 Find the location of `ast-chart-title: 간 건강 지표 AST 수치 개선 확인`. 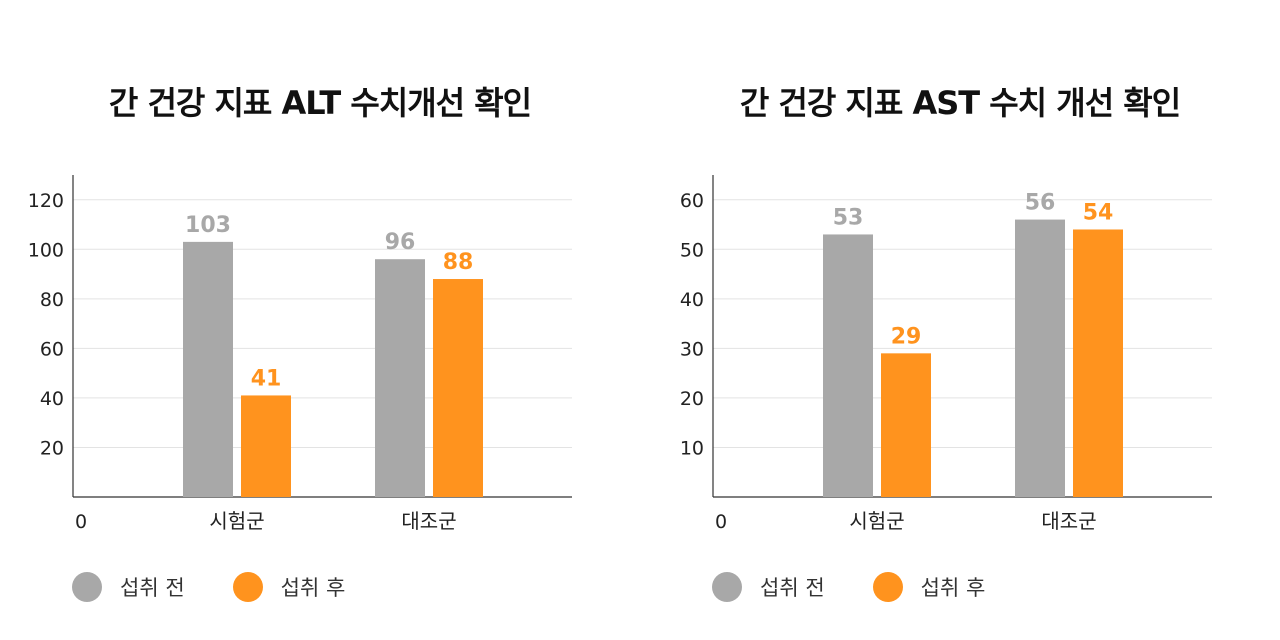

ast-chart-title: 간 건강 지표 AST 수치 개선 확인 is located at coordinates (960, 103).